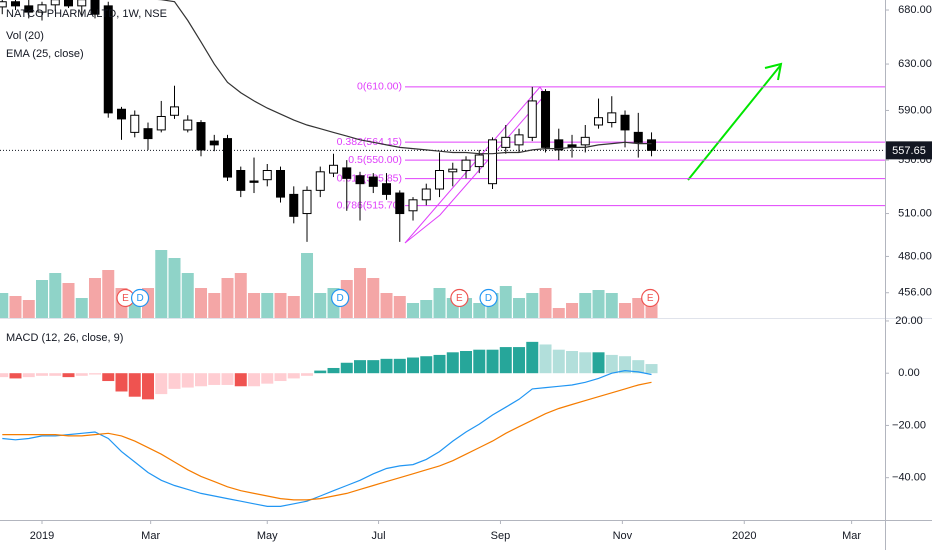 Image resolution: width=932 pixels, height=550 pixels. I want to click on fib-label: 0.5(550.00), so click(375, 160).